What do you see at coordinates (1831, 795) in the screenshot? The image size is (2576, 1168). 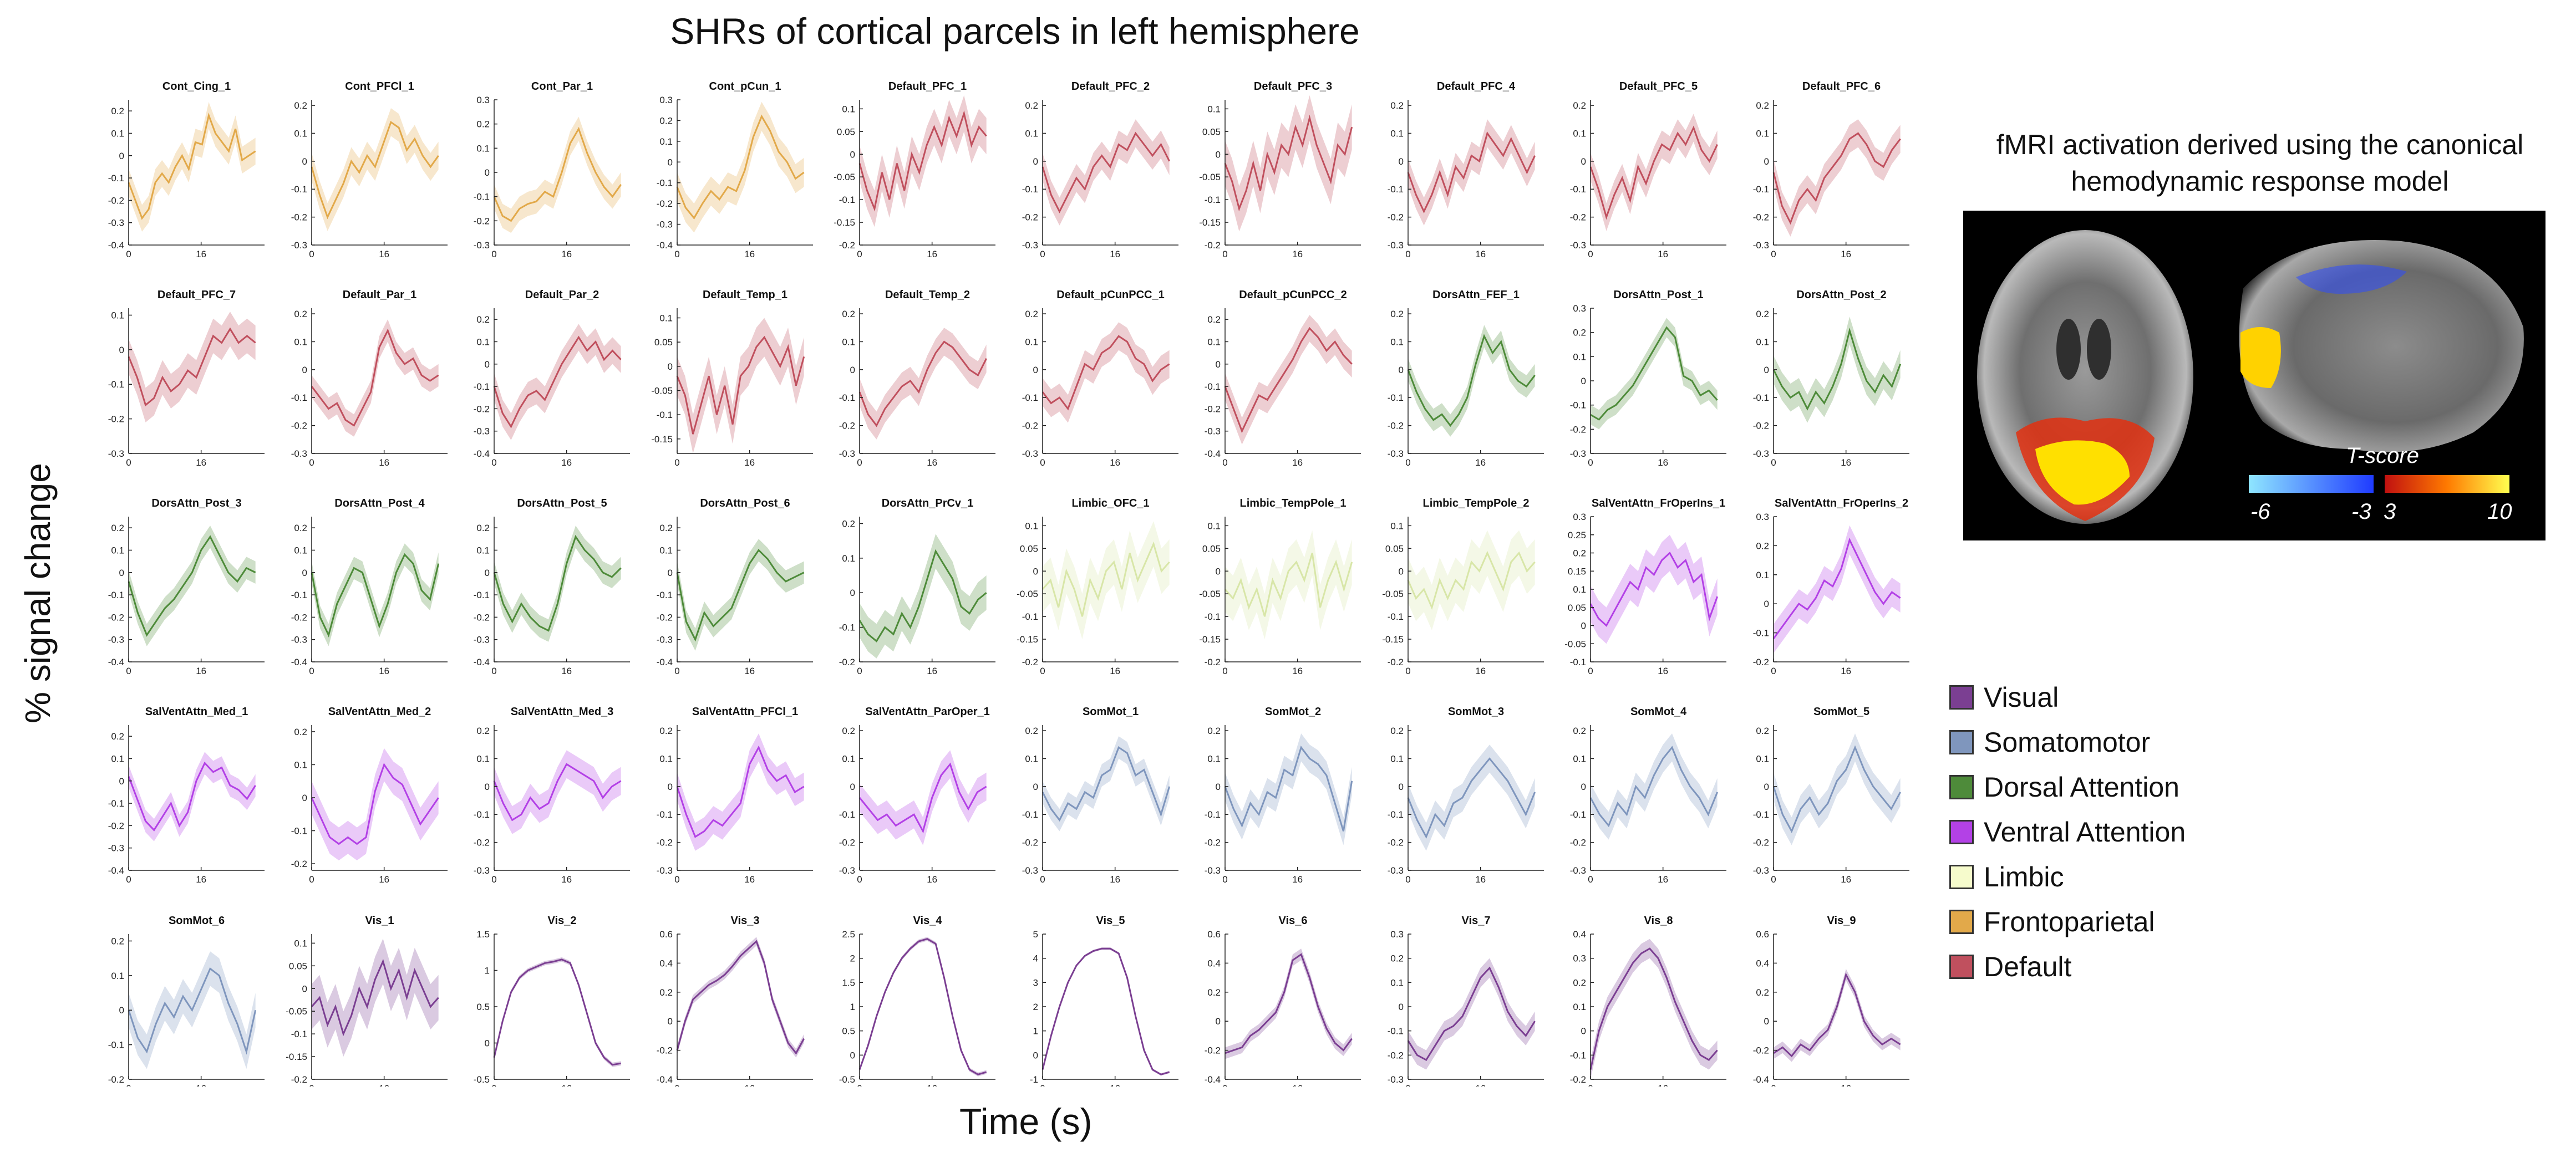 I see `panel-sommot-5: SomMot_5 -0.3 -0.2 -0.1 0 0.1 0.2 0 16` at bounding box center [1831, 795].